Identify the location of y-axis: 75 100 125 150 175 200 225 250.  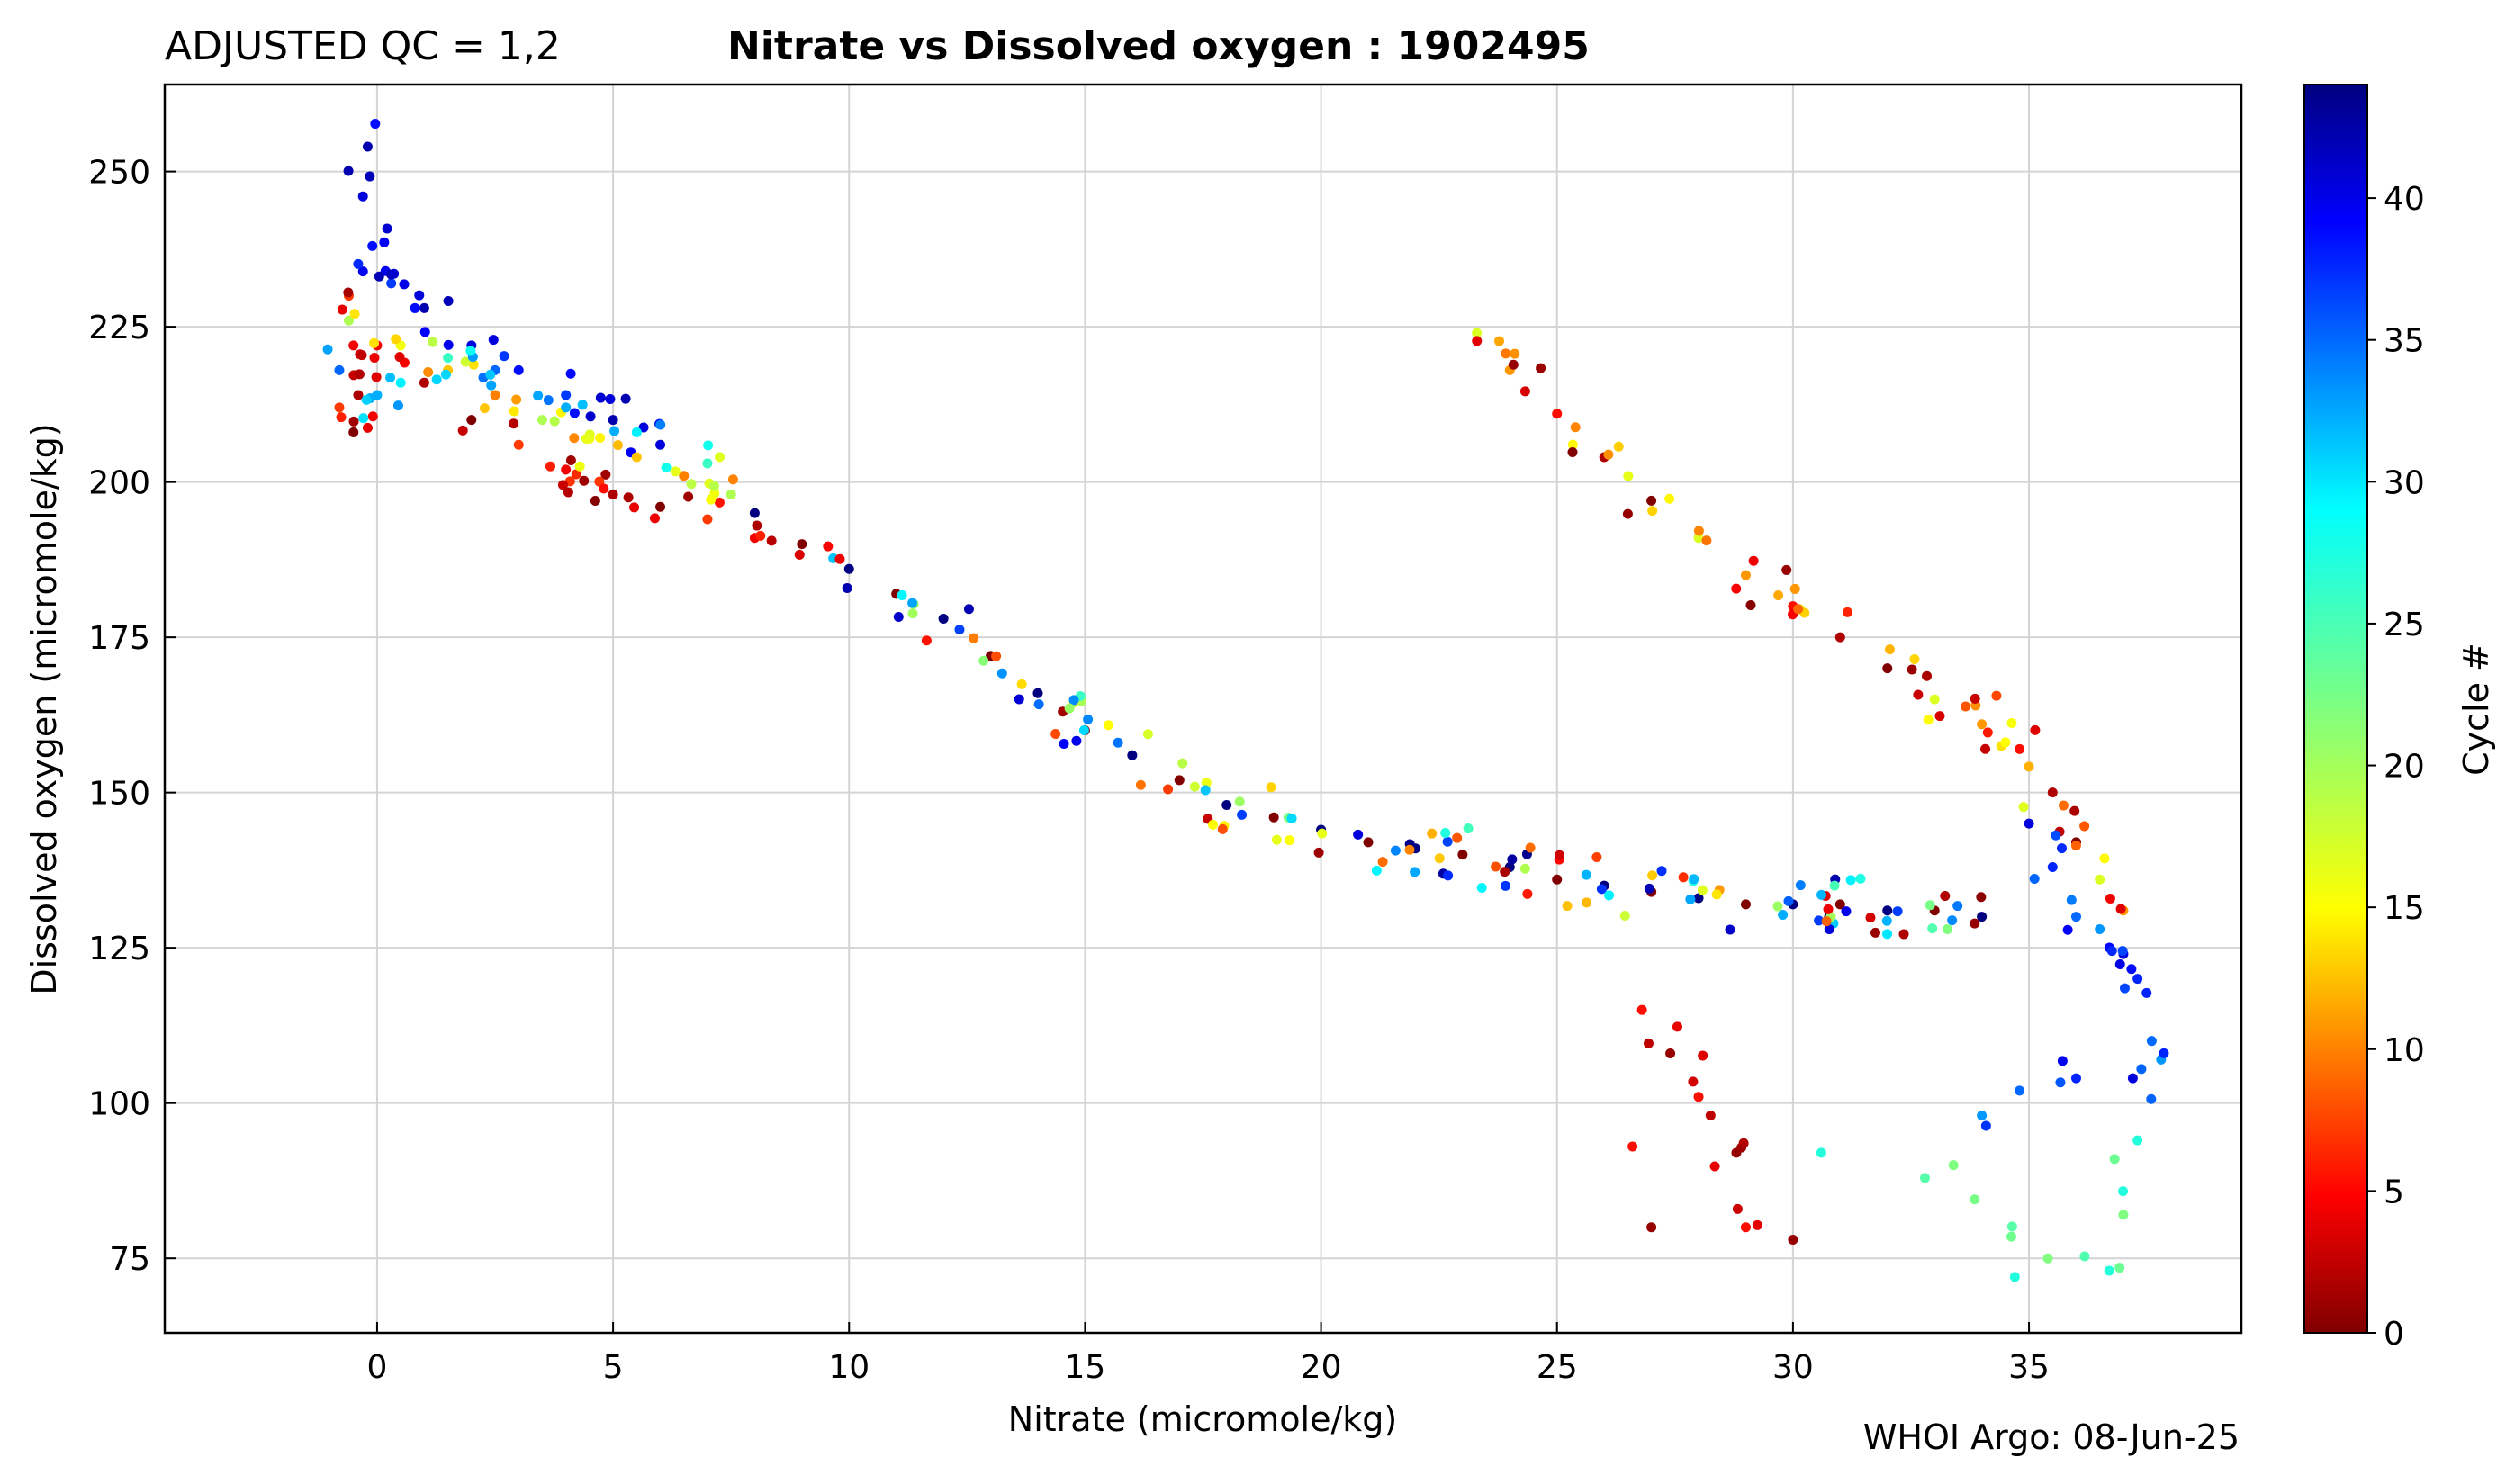
(132, 717).